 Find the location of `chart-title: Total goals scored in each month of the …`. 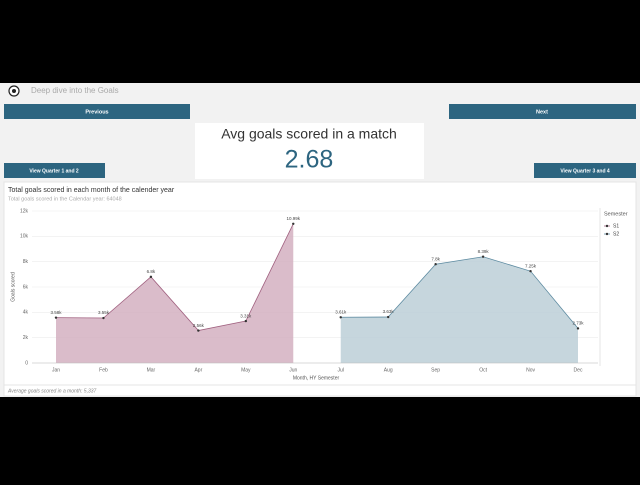

chart-title: Total goals scored in each month of the … is located at coordinates (91, 190).